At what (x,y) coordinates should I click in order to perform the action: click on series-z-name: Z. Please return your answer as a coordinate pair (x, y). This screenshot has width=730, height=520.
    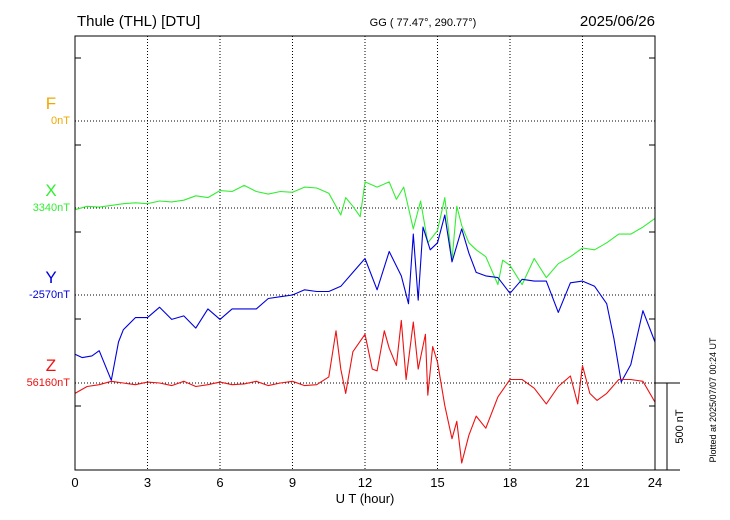
    Looking at the image, I should click on (51, 365).